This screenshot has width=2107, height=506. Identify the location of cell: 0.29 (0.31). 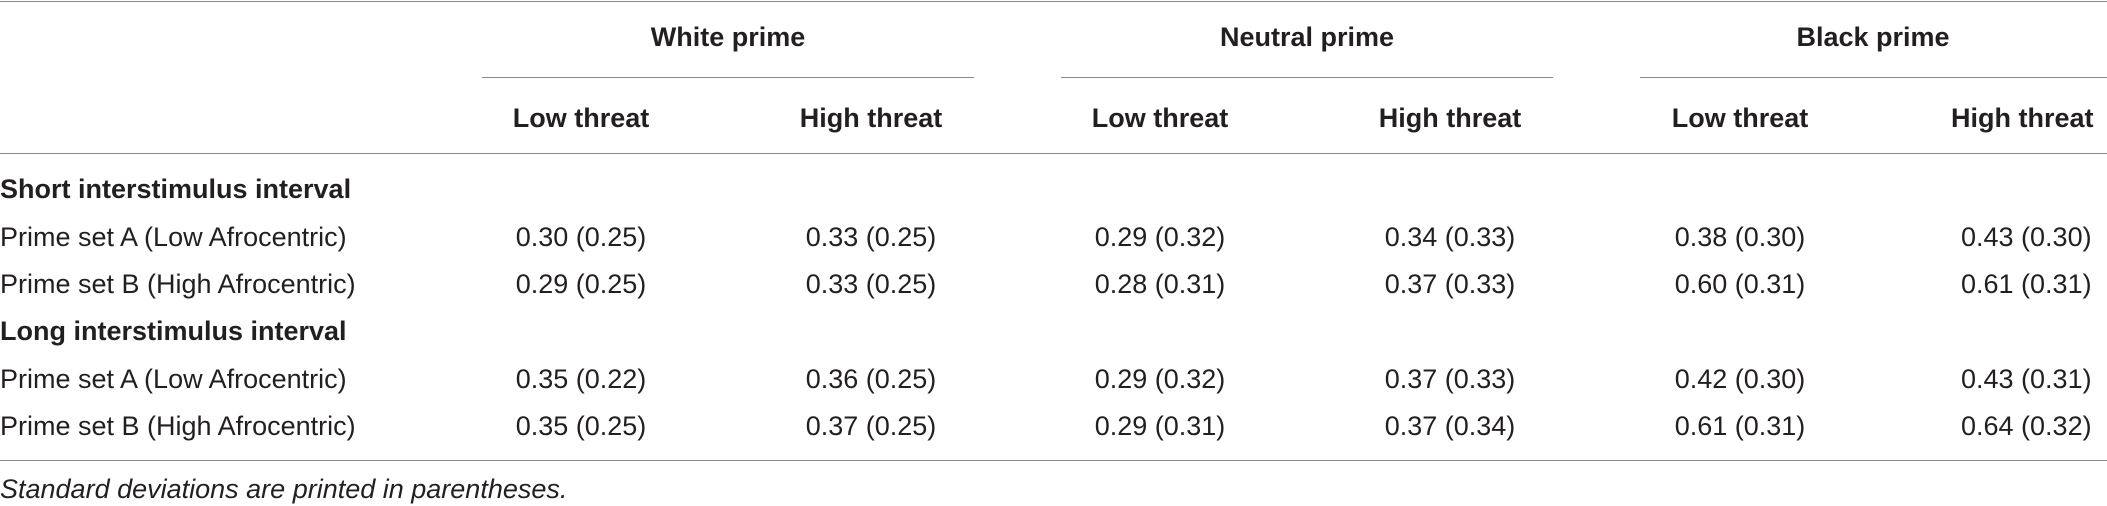
(1160, 426).